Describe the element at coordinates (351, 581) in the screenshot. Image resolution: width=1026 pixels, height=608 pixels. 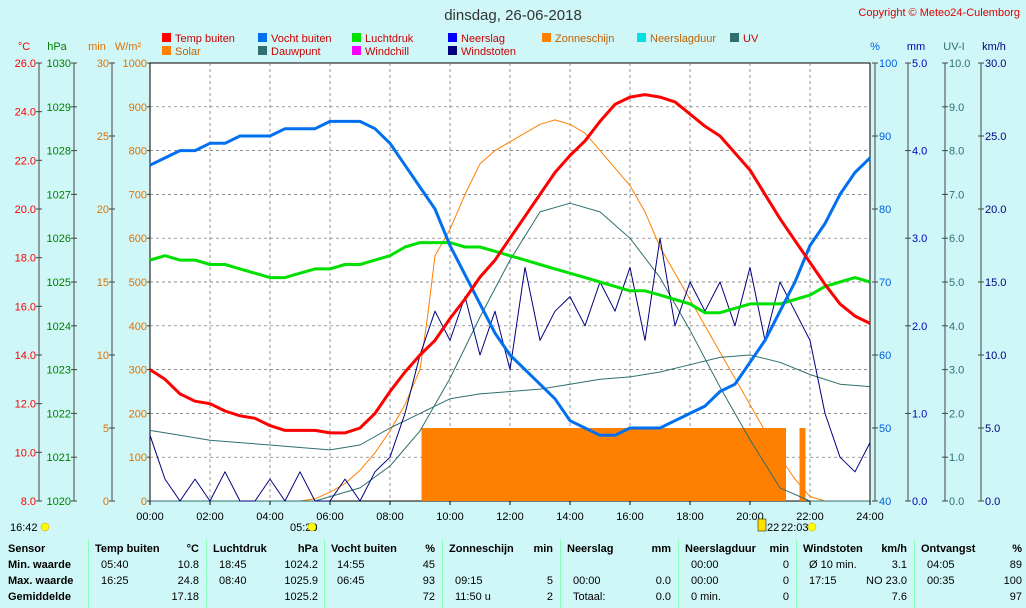
I see `stats-time: 06:45` at that location.